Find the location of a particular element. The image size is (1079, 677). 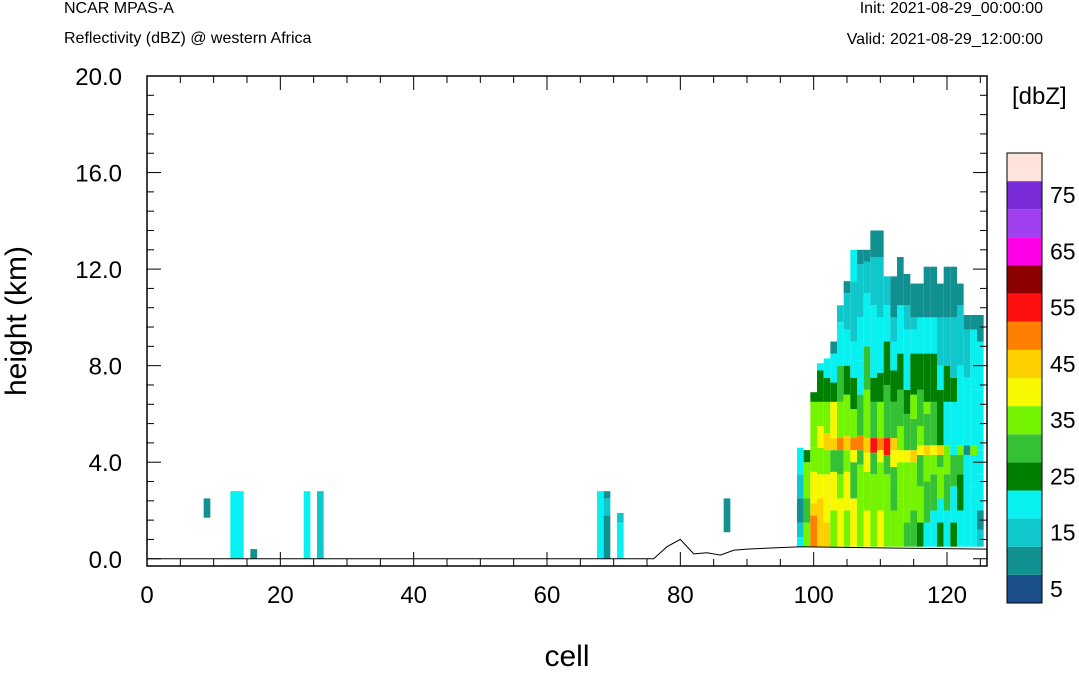

chart-subtitle: Reflectivity (dBZ) @ western Africa is located at coordinates (188, 38).